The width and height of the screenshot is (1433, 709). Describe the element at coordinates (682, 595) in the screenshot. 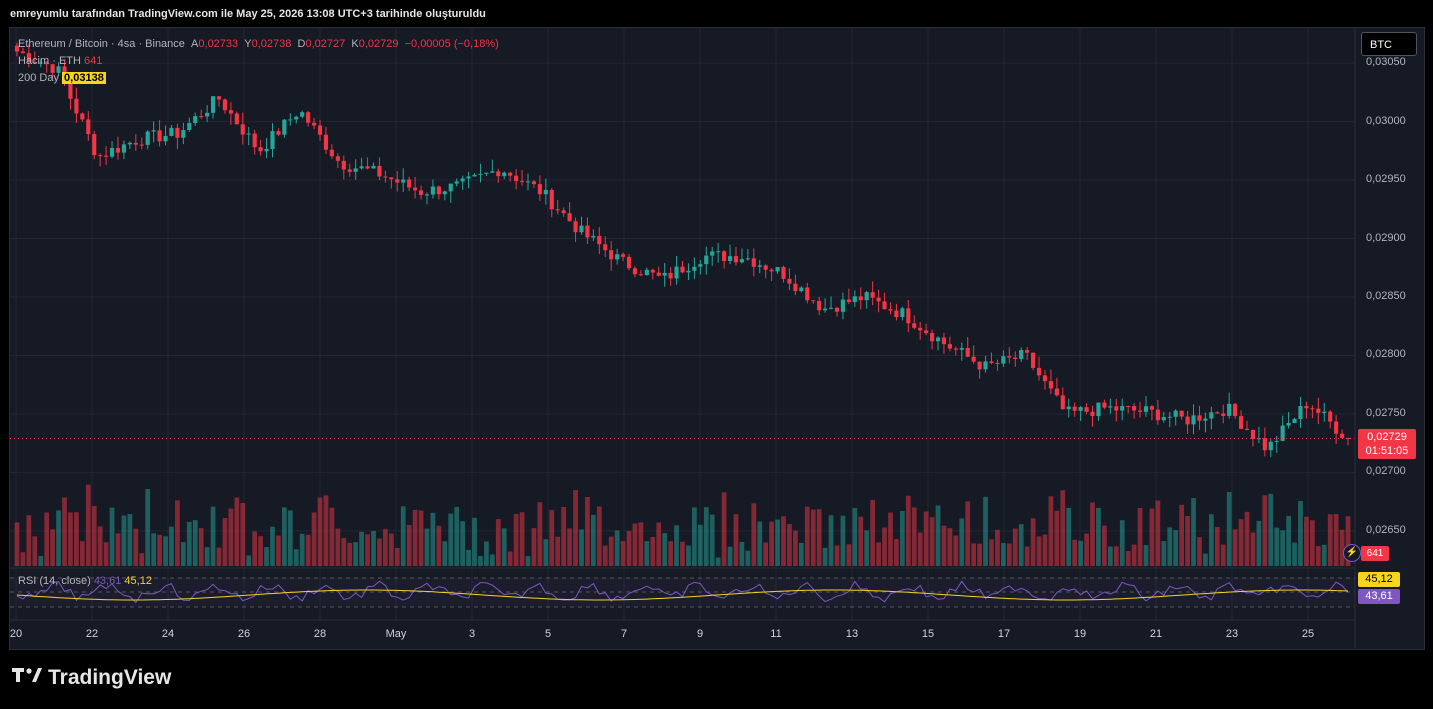

I see `rsi-ma-line` at that location.